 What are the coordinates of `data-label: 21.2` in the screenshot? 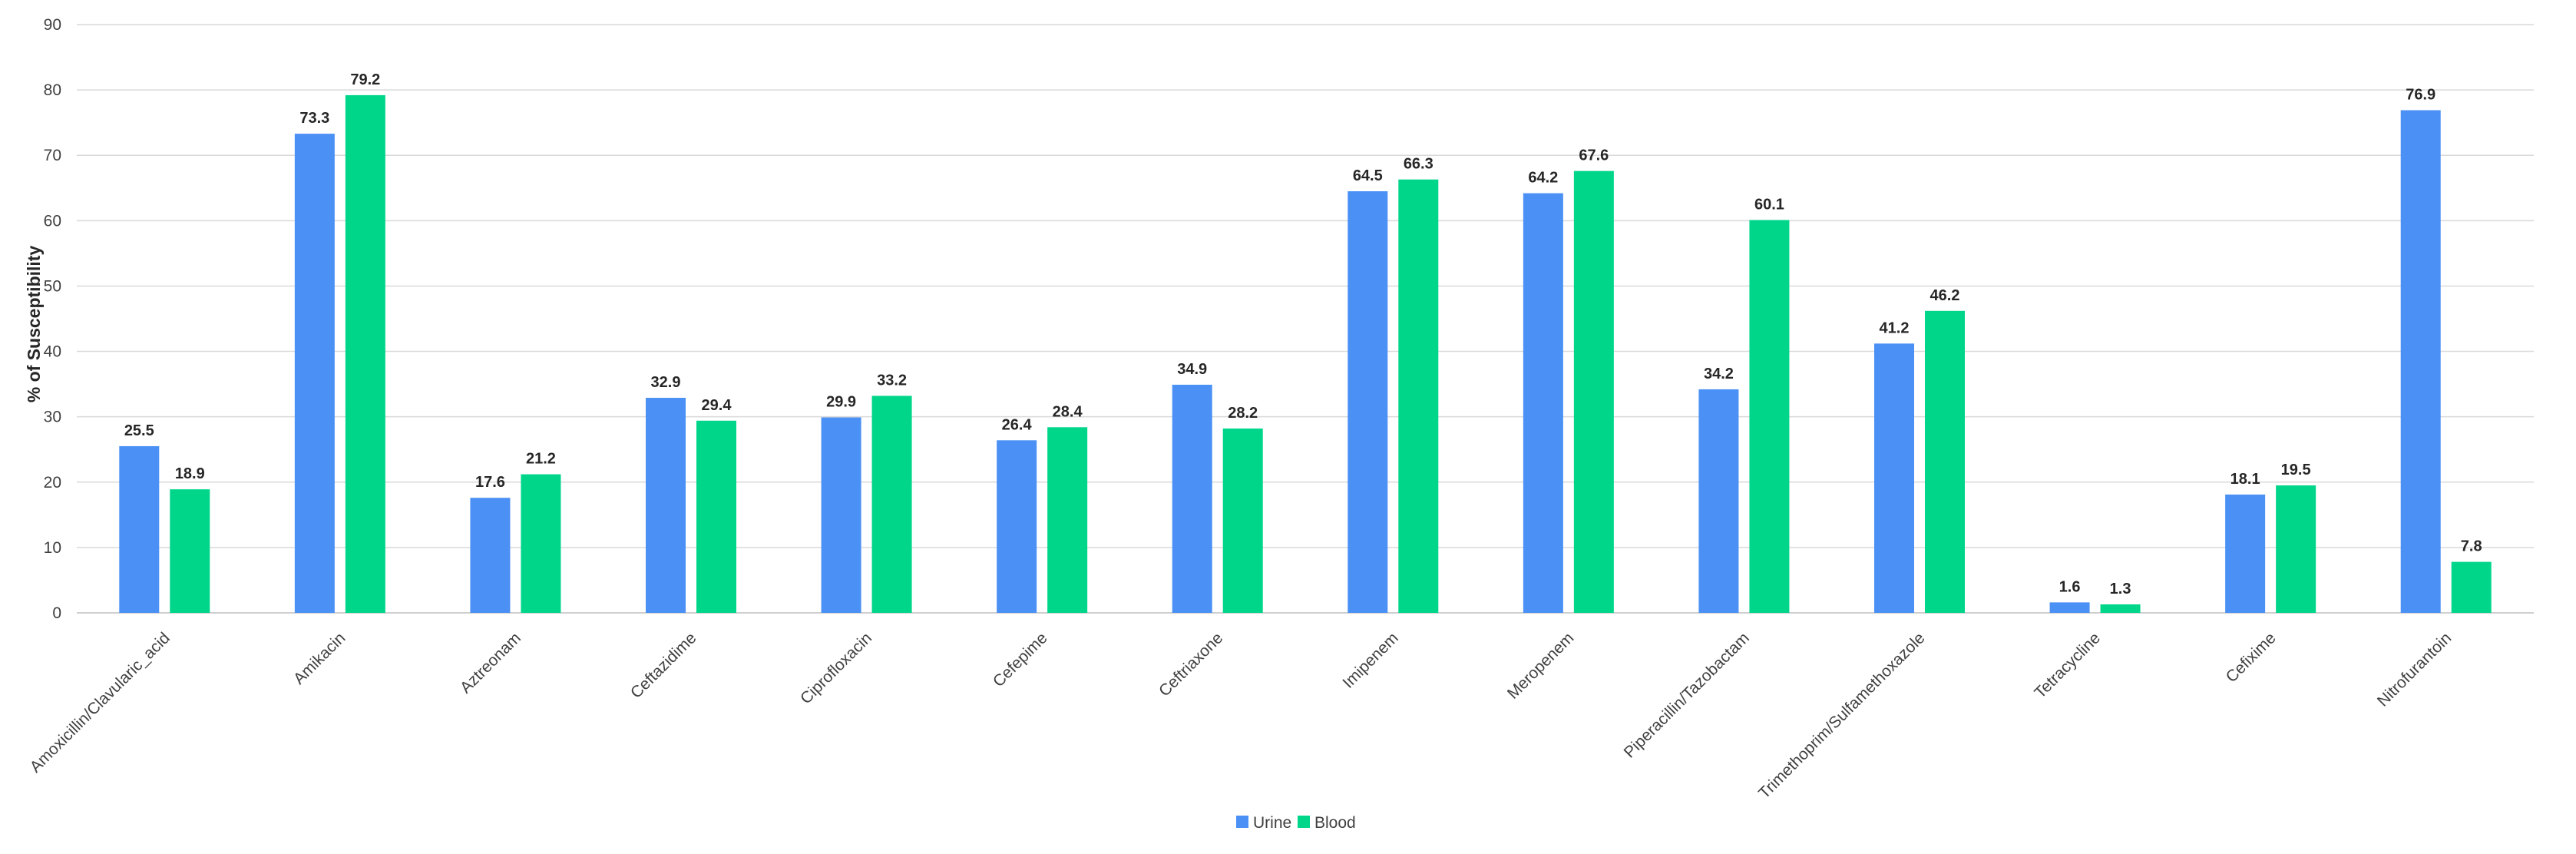 It's located at (541, 459).